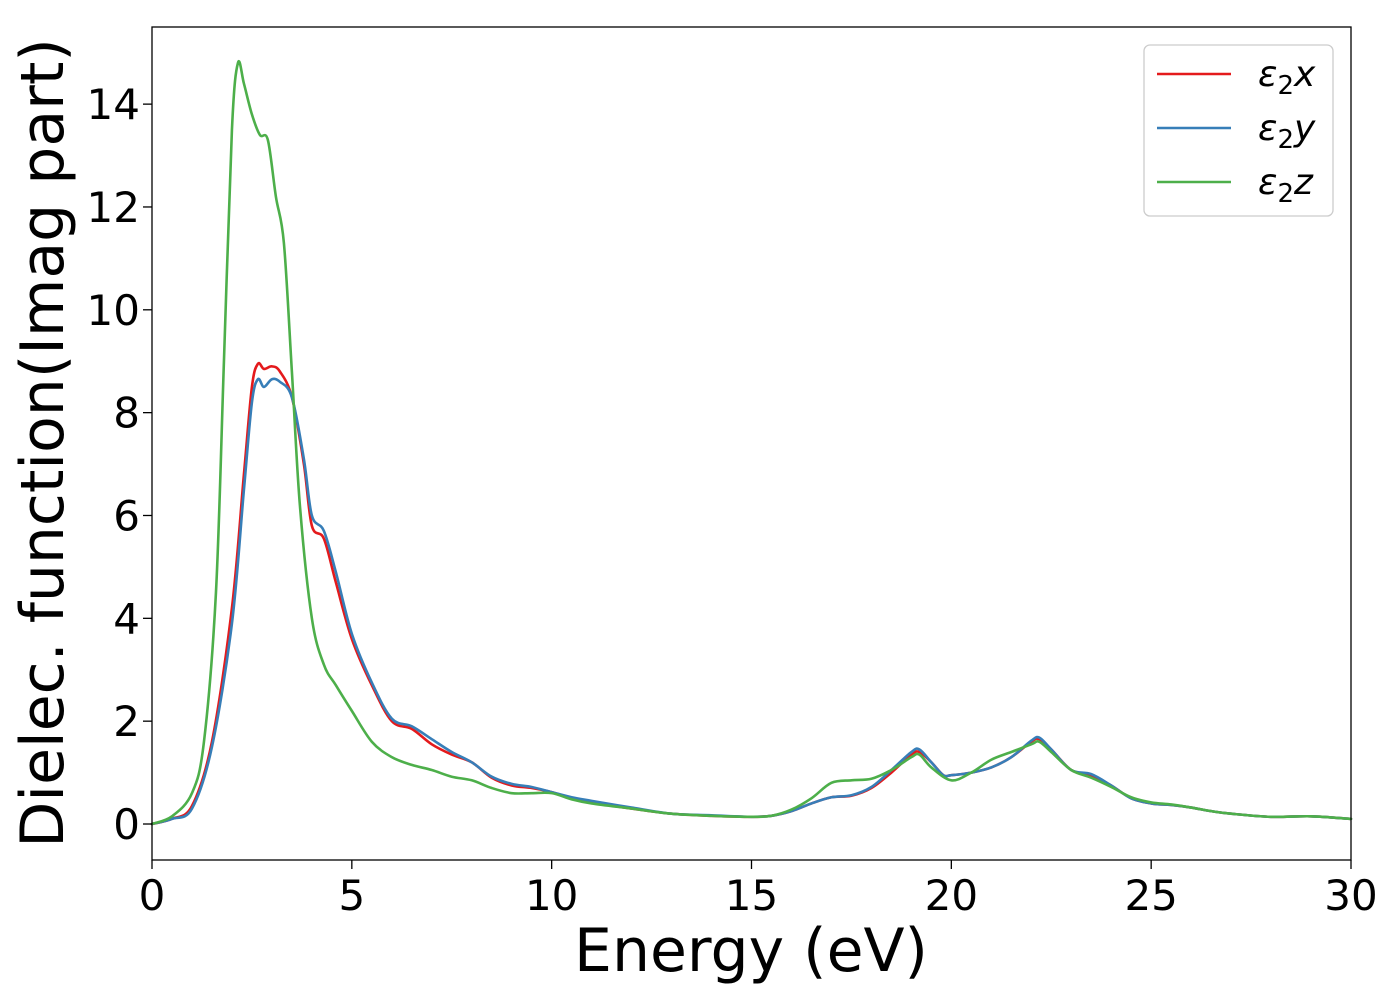 The image size is (1400, 1000). I want to click on x-axis: 0 5 10 15 20 25 30, so click(758, 890).